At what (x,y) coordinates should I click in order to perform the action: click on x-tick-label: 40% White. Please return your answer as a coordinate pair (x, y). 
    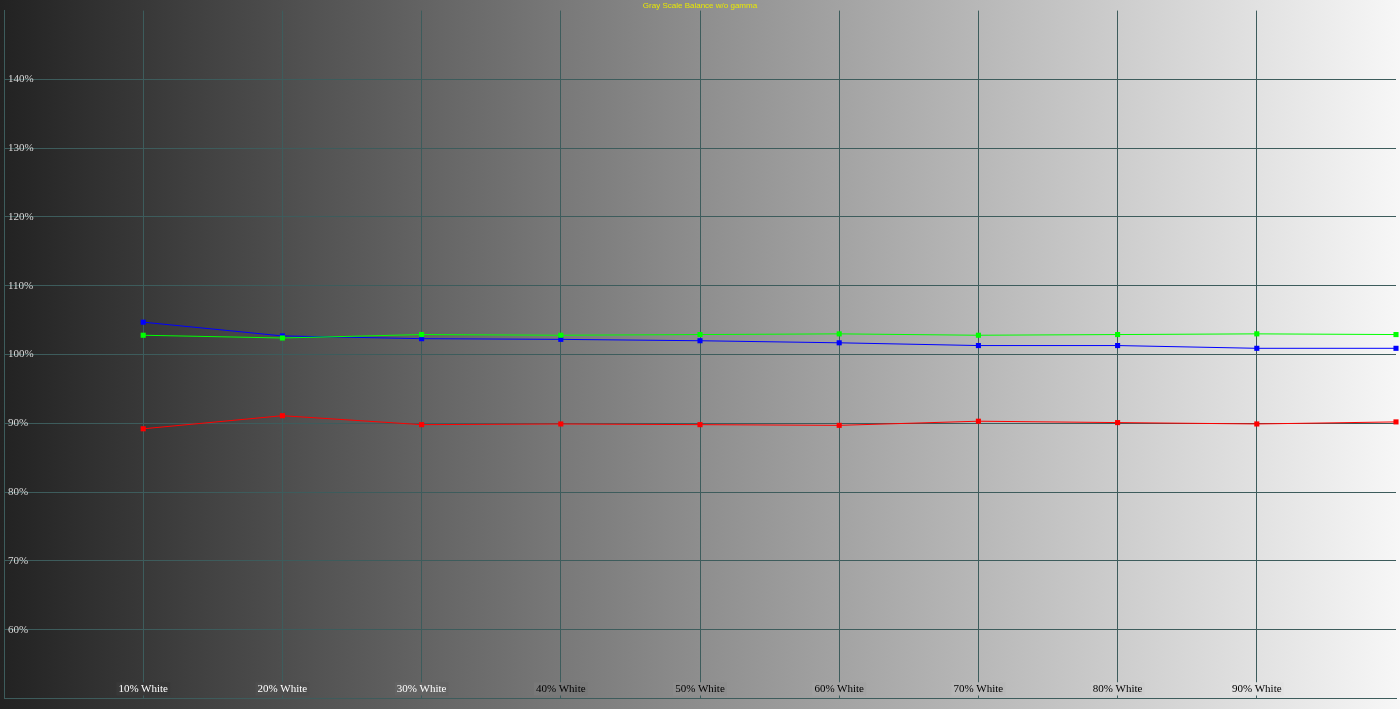
    Looking at the image, I should click on (561, 687).